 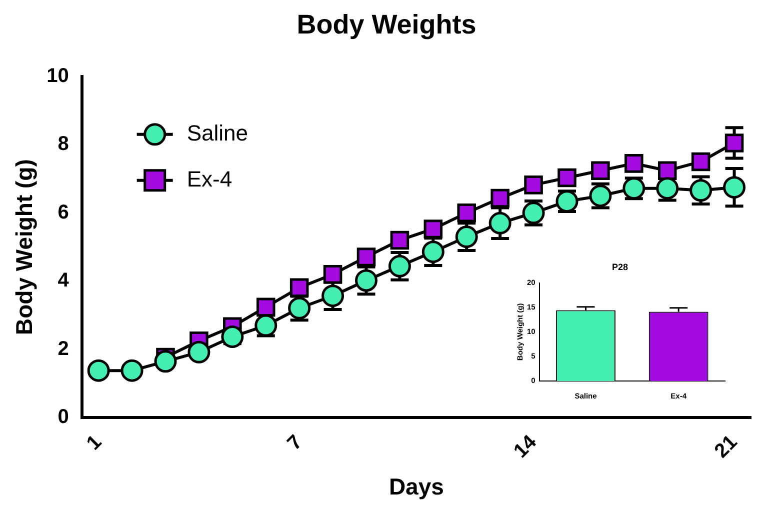 I want to click on y-axis-title: Body Weight (g), so click(x=24, y=247).